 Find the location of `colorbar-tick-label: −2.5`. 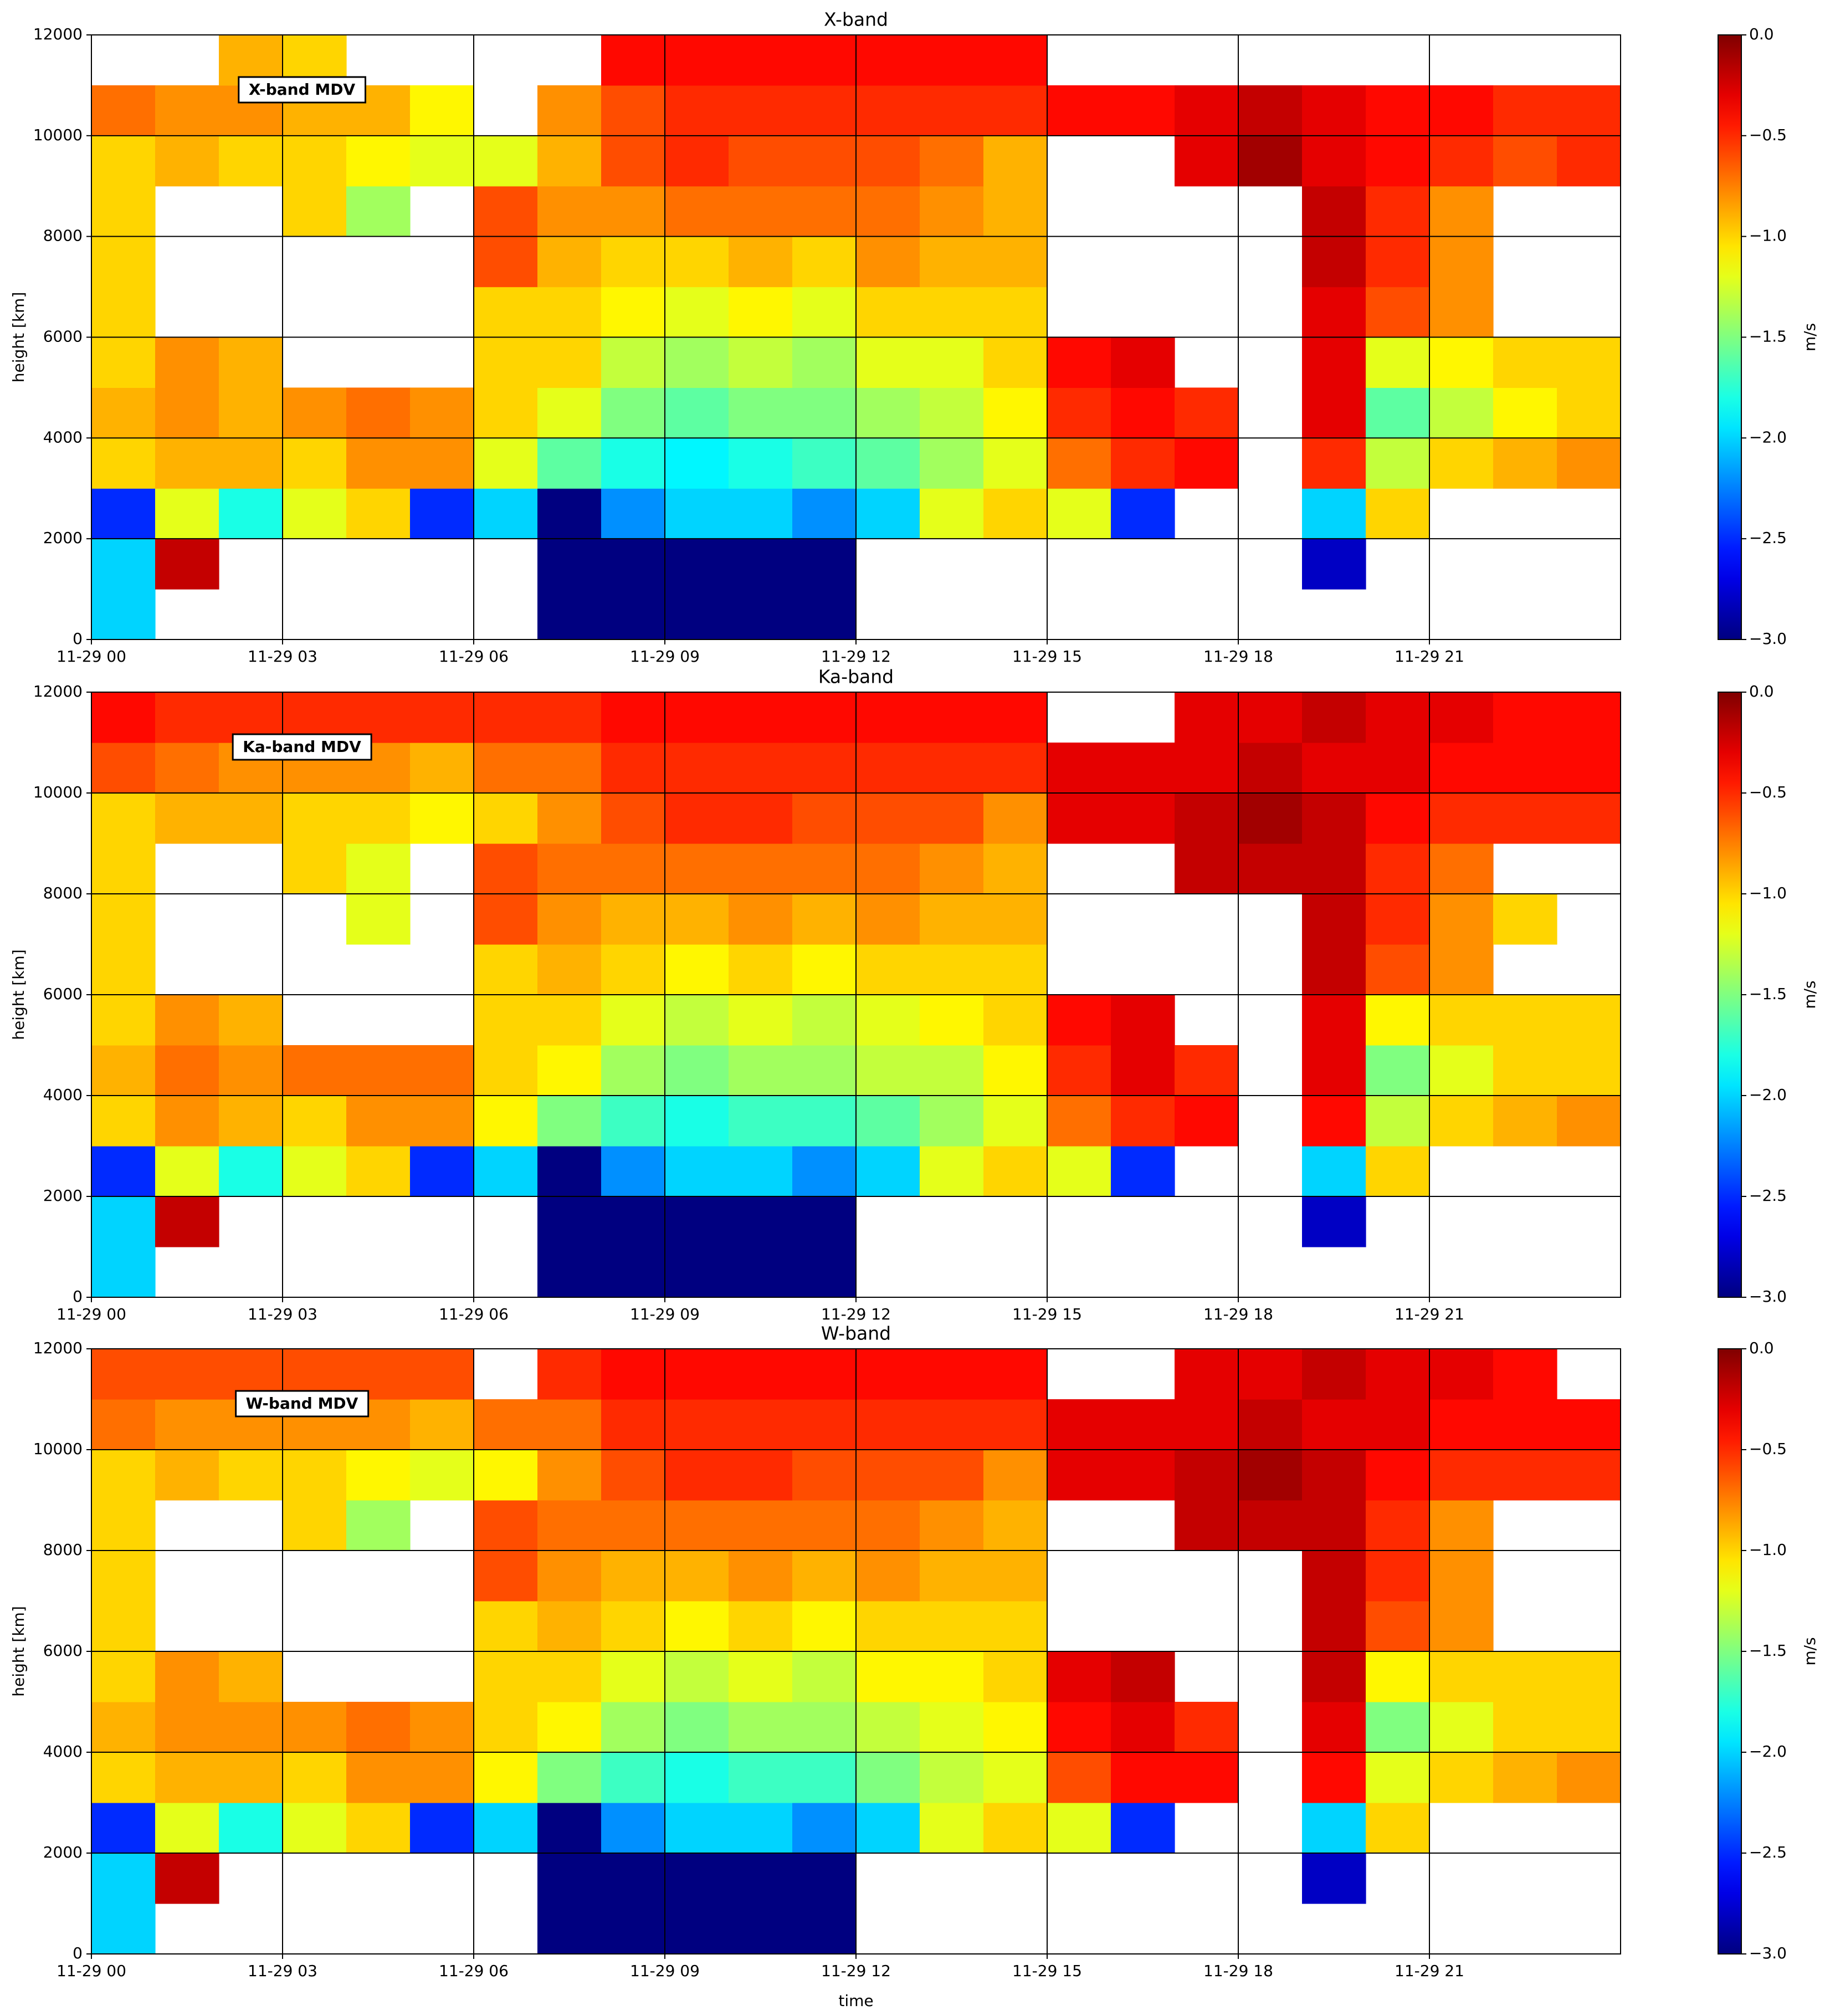

colorbar-tick-label: −2.5 is located at coordinates (1768, 1195).